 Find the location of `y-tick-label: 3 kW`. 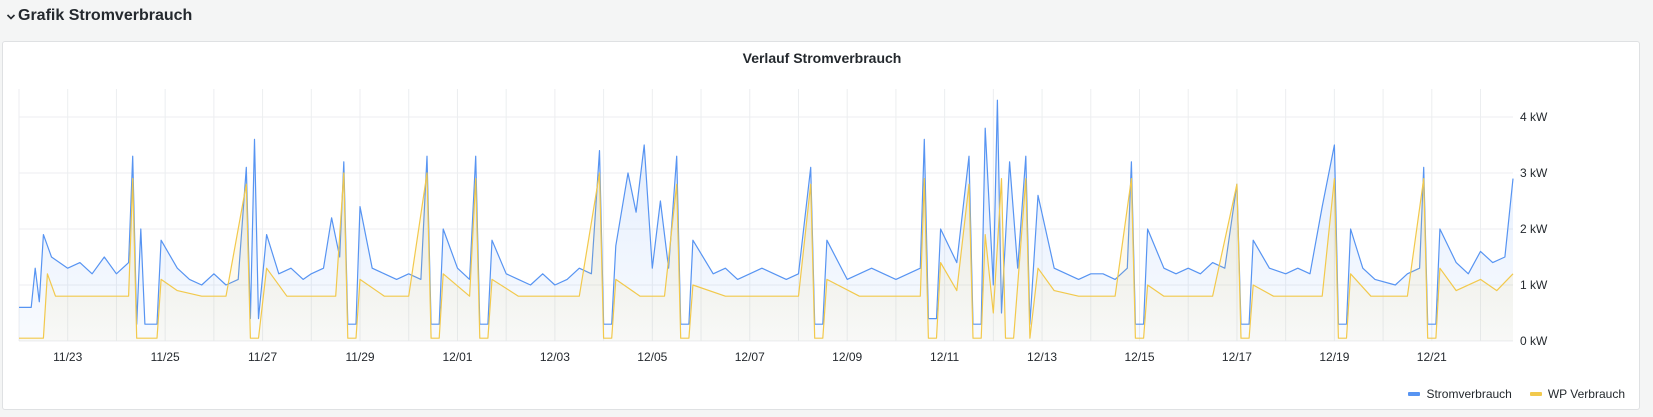

y-tick-label: 3 kW is located at coordinates (1534, 173).